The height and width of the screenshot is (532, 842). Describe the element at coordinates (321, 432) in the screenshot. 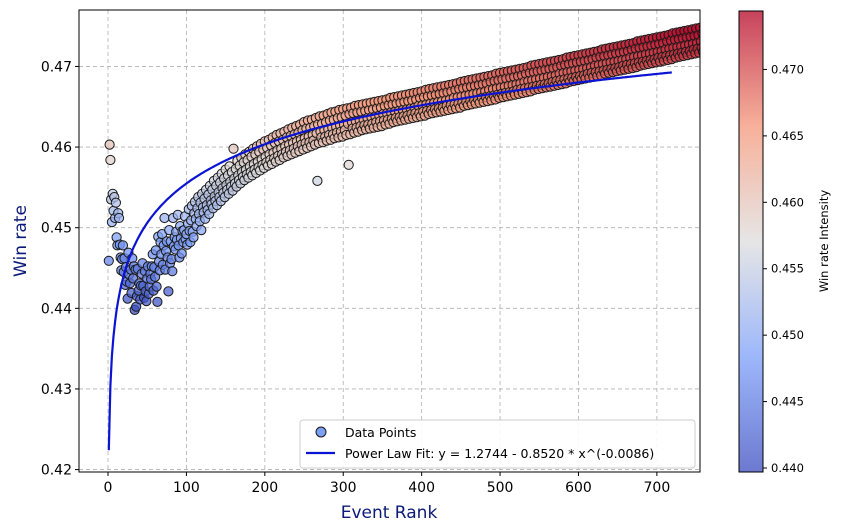

I see `legend-marker-data-points` at that location.